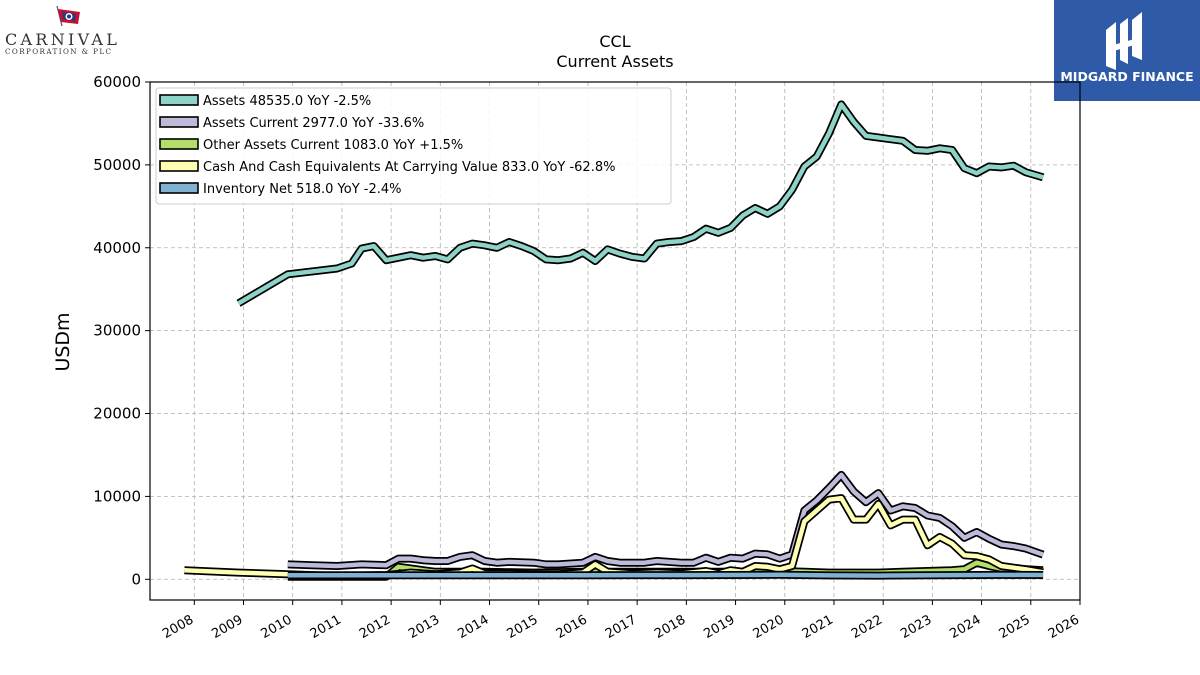 Image resolution: width=1200 pixels, height=675 pixels. I want to click on x-tick-label: 2018, so click(670, 627).